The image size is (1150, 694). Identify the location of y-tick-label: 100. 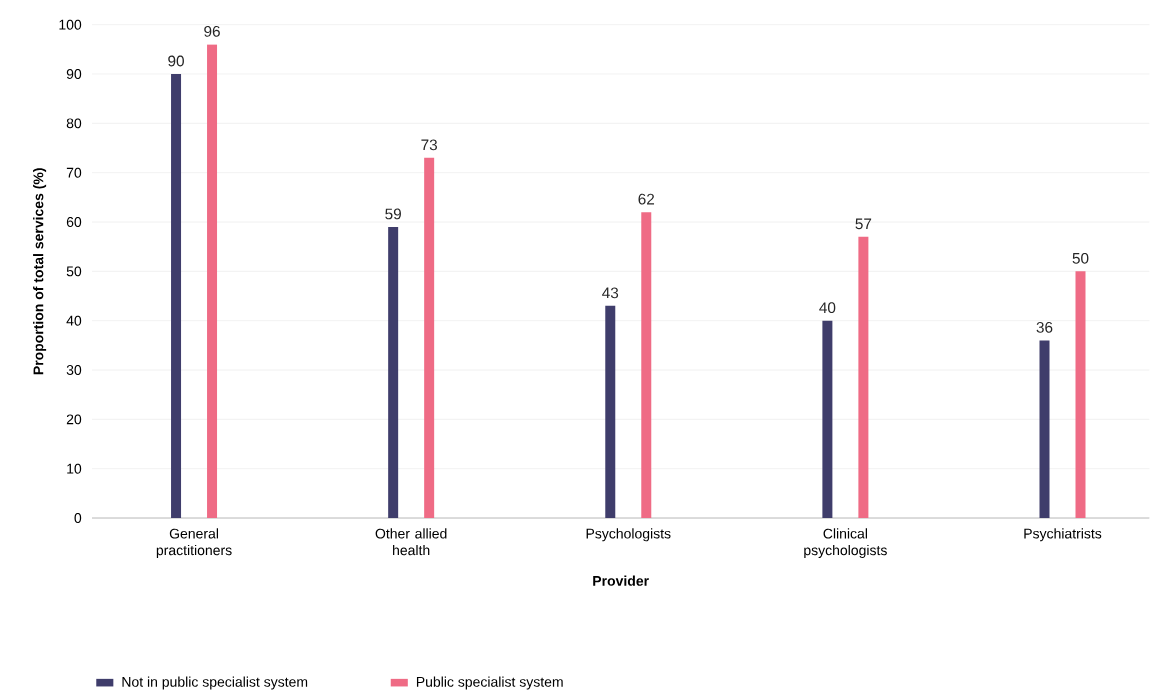
(70, 24).